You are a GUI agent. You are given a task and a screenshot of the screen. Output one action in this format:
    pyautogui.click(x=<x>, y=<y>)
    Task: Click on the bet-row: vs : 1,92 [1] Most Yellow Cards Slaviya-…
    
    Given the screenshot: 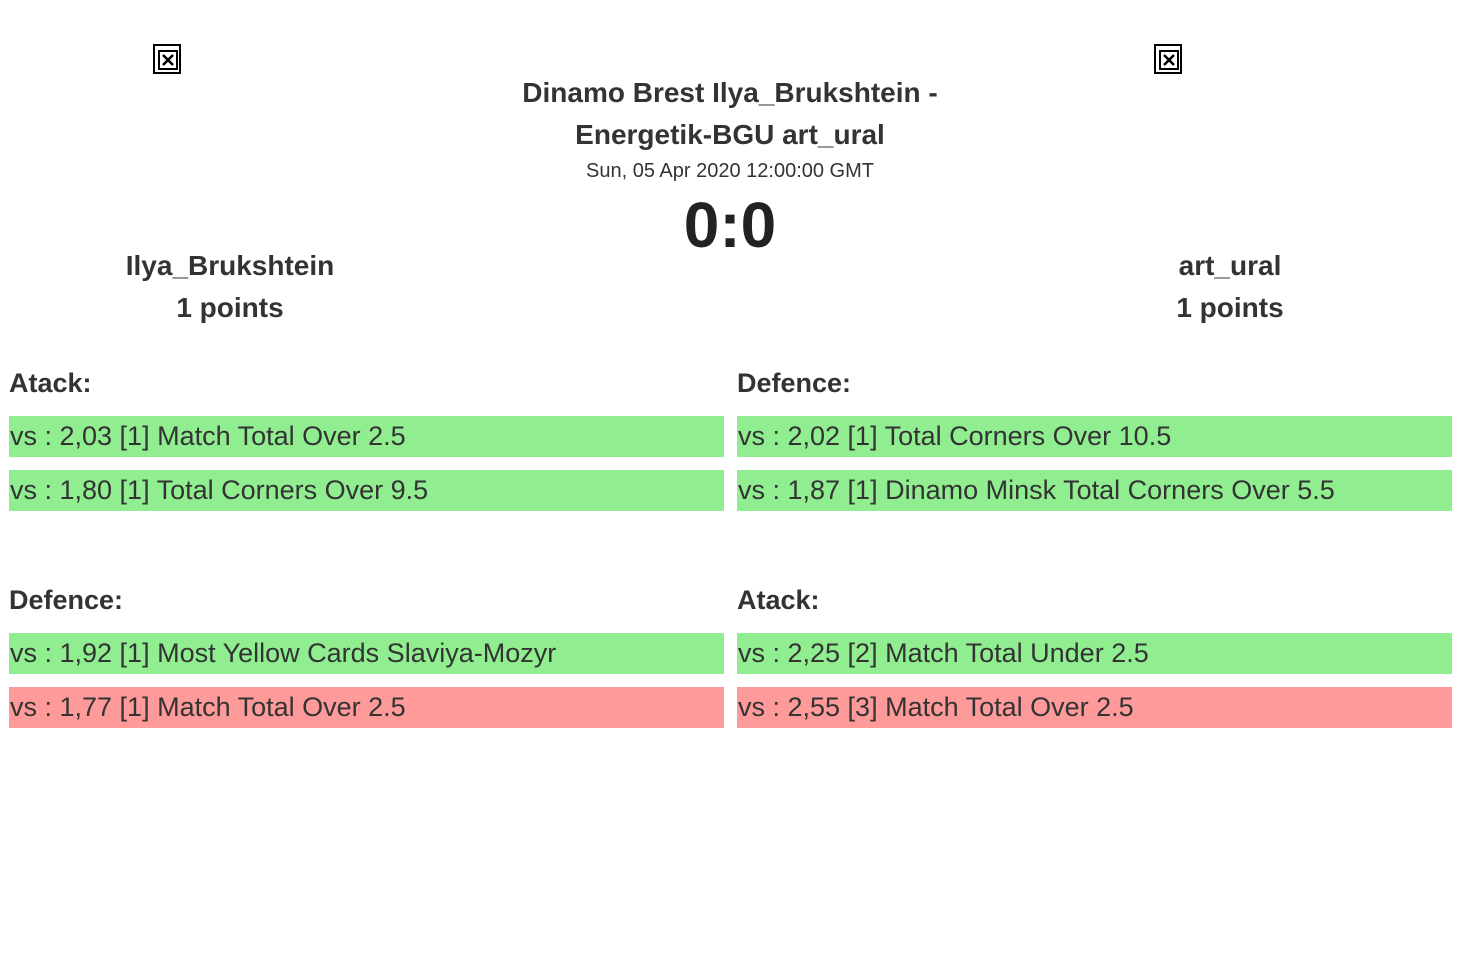 What is the action you would take?
    pyautogui.click(x=366, y=653)
    